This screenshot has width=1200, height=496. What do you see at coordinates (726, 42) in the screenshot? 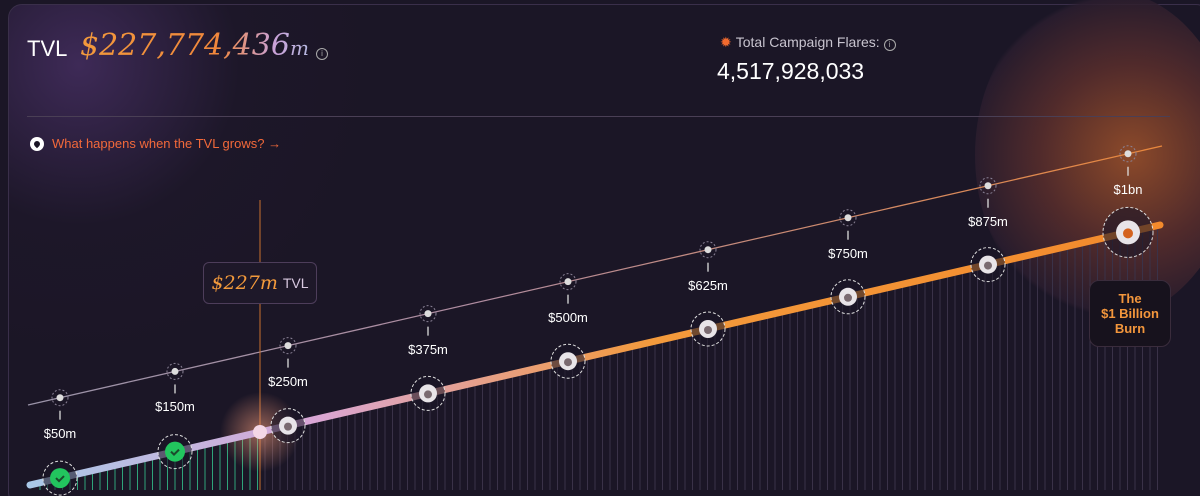
I see `flare-star-icon: ✹` at bounding box center [726, 42].